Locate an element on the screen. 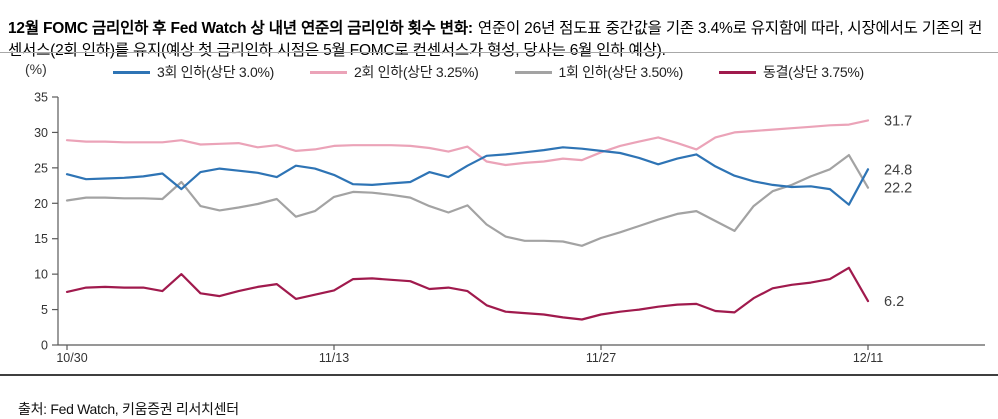 The image size is (998, 419). end-value-label-0: 24.8 is located at coordinates (898, 170).